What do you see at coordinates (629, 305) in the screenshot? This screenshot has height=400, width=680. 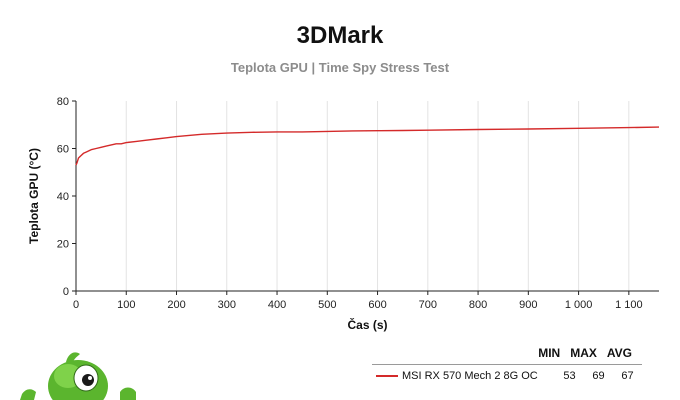 I see `x-tick-label: 1 100` at bounding box center [629, 305].